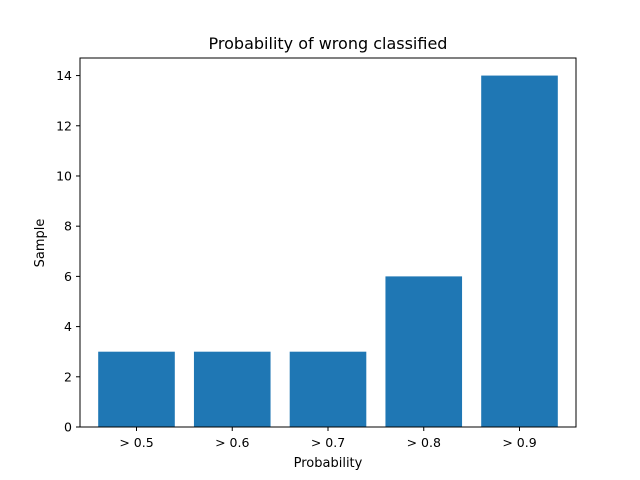 The width and height of the screenshot is (640, 480). Describe the element at coordinates (40, 243) in the screenshot. I see `y-axis-label: Sample` at that location.